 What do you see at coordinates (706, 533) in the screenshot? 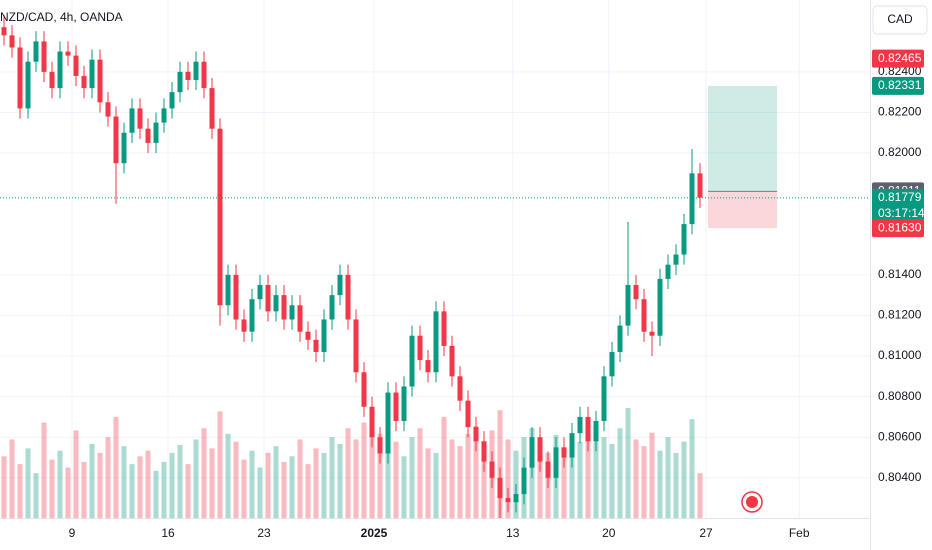
I see `x-tick-label: 27` at bounding box center [706, 533].